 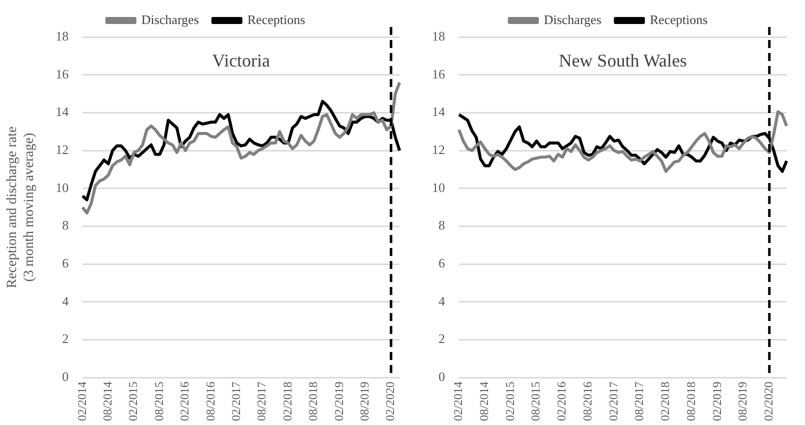 What do you see at coordinates (21, 207) in the screenshot?
I see `y-axis-title: Reception and discharge rate (3 month moving average)` at bounding box center [21, 207].